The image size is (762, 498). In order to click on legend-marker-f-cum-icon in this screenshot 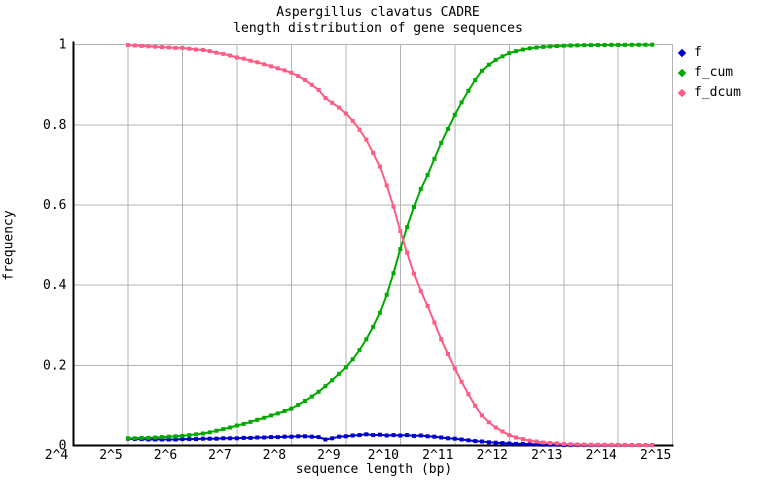, I will do `click(682, 73)`.